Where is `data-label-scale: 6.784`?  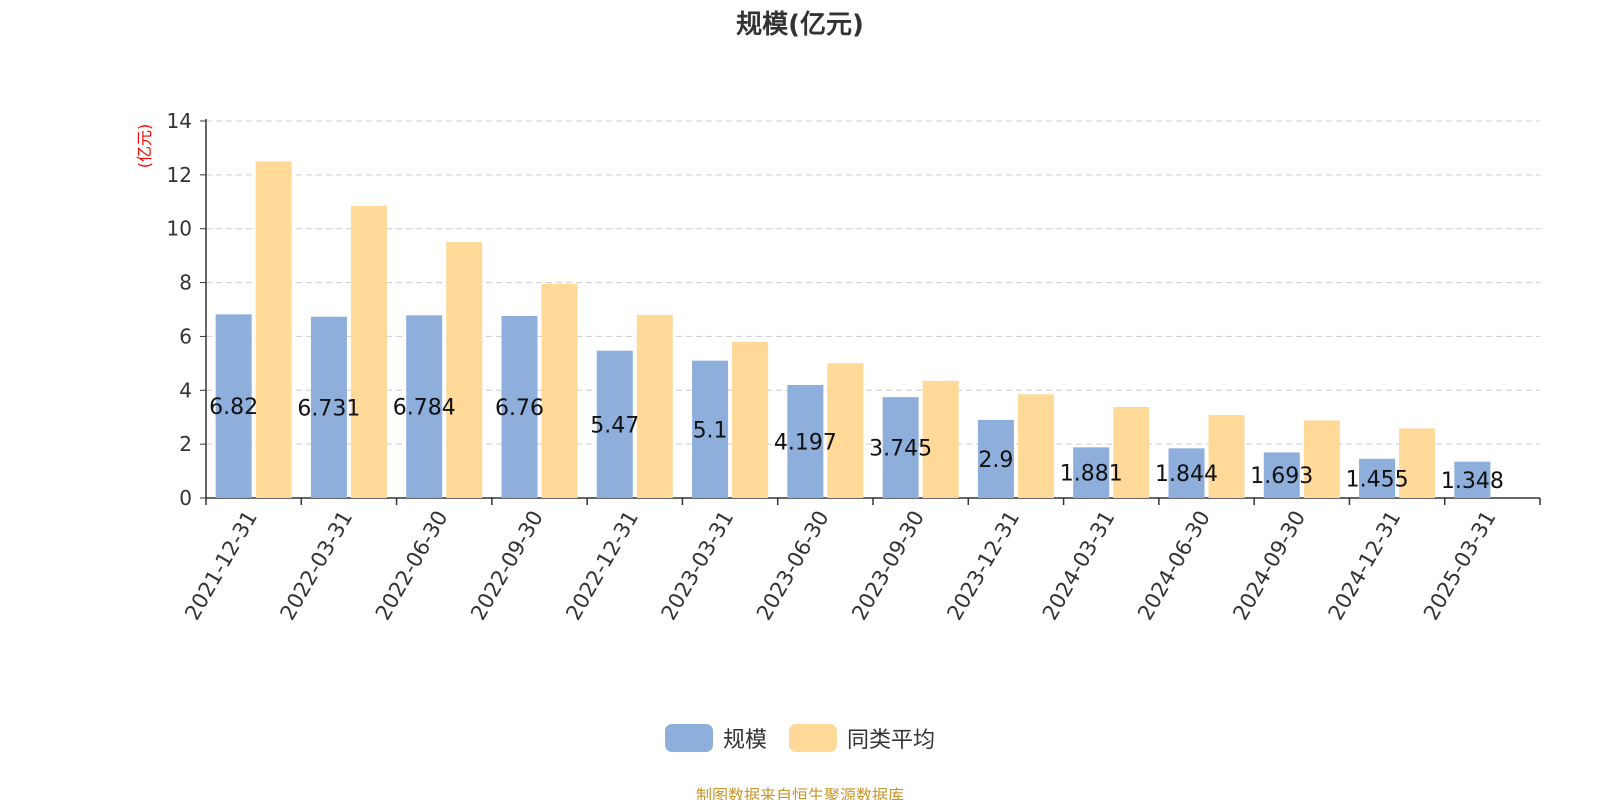
data-label-scale: 6.784 is located at coordinates (424, 408).